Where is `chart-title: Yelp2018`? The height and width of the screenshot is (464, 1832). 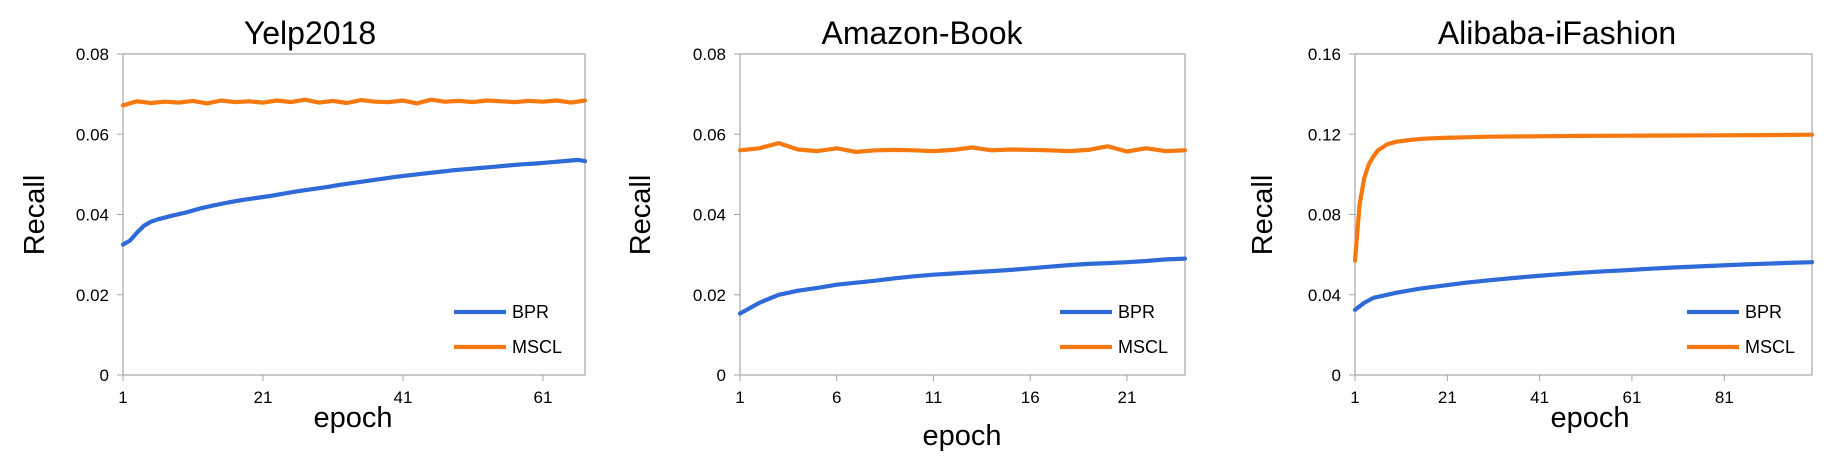
chart-title: Yelp2018 is located at coordinates (310, 33).